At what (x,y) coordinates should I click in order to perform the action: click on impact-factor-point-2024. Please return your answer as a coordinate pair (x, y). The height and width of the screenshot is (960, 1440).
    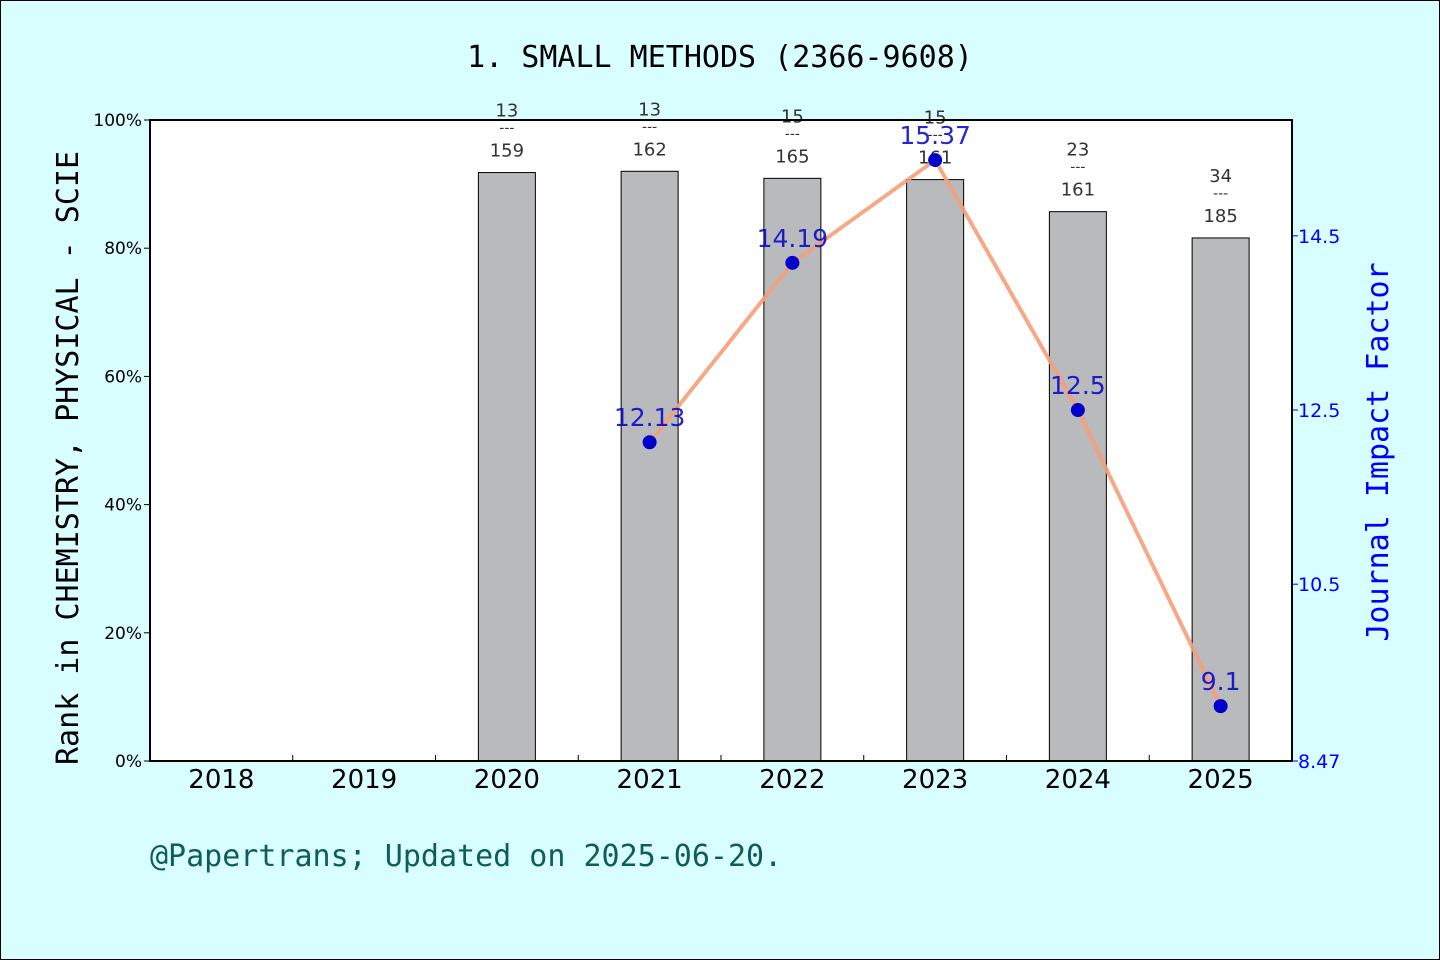
    Looking at the image, I should click on (1077, 410).